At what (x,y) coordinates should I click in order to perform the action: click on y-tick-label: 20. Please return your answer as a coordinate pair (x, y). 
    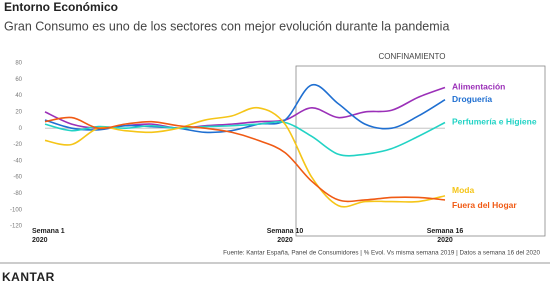
    Looking at the image, I should click on (18, 112).